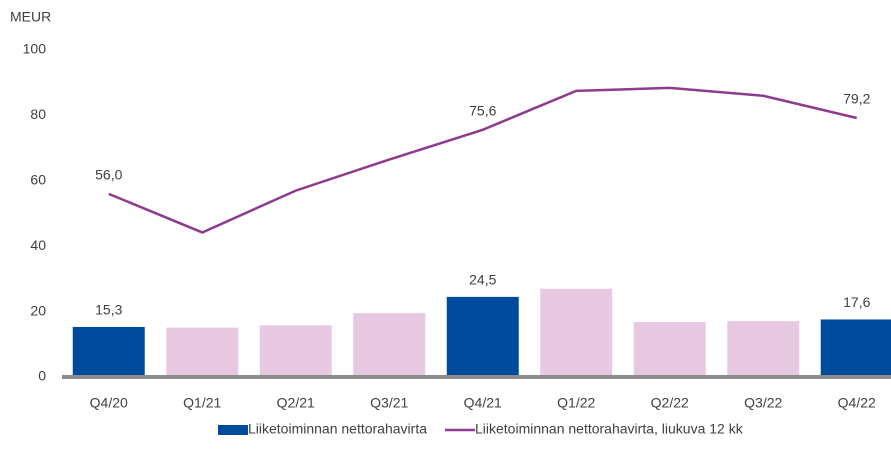 This screenshot has height=467, width=891. I want to click on legend-label: Liiketoiminnan nettorahavirta, so click(337, 429).